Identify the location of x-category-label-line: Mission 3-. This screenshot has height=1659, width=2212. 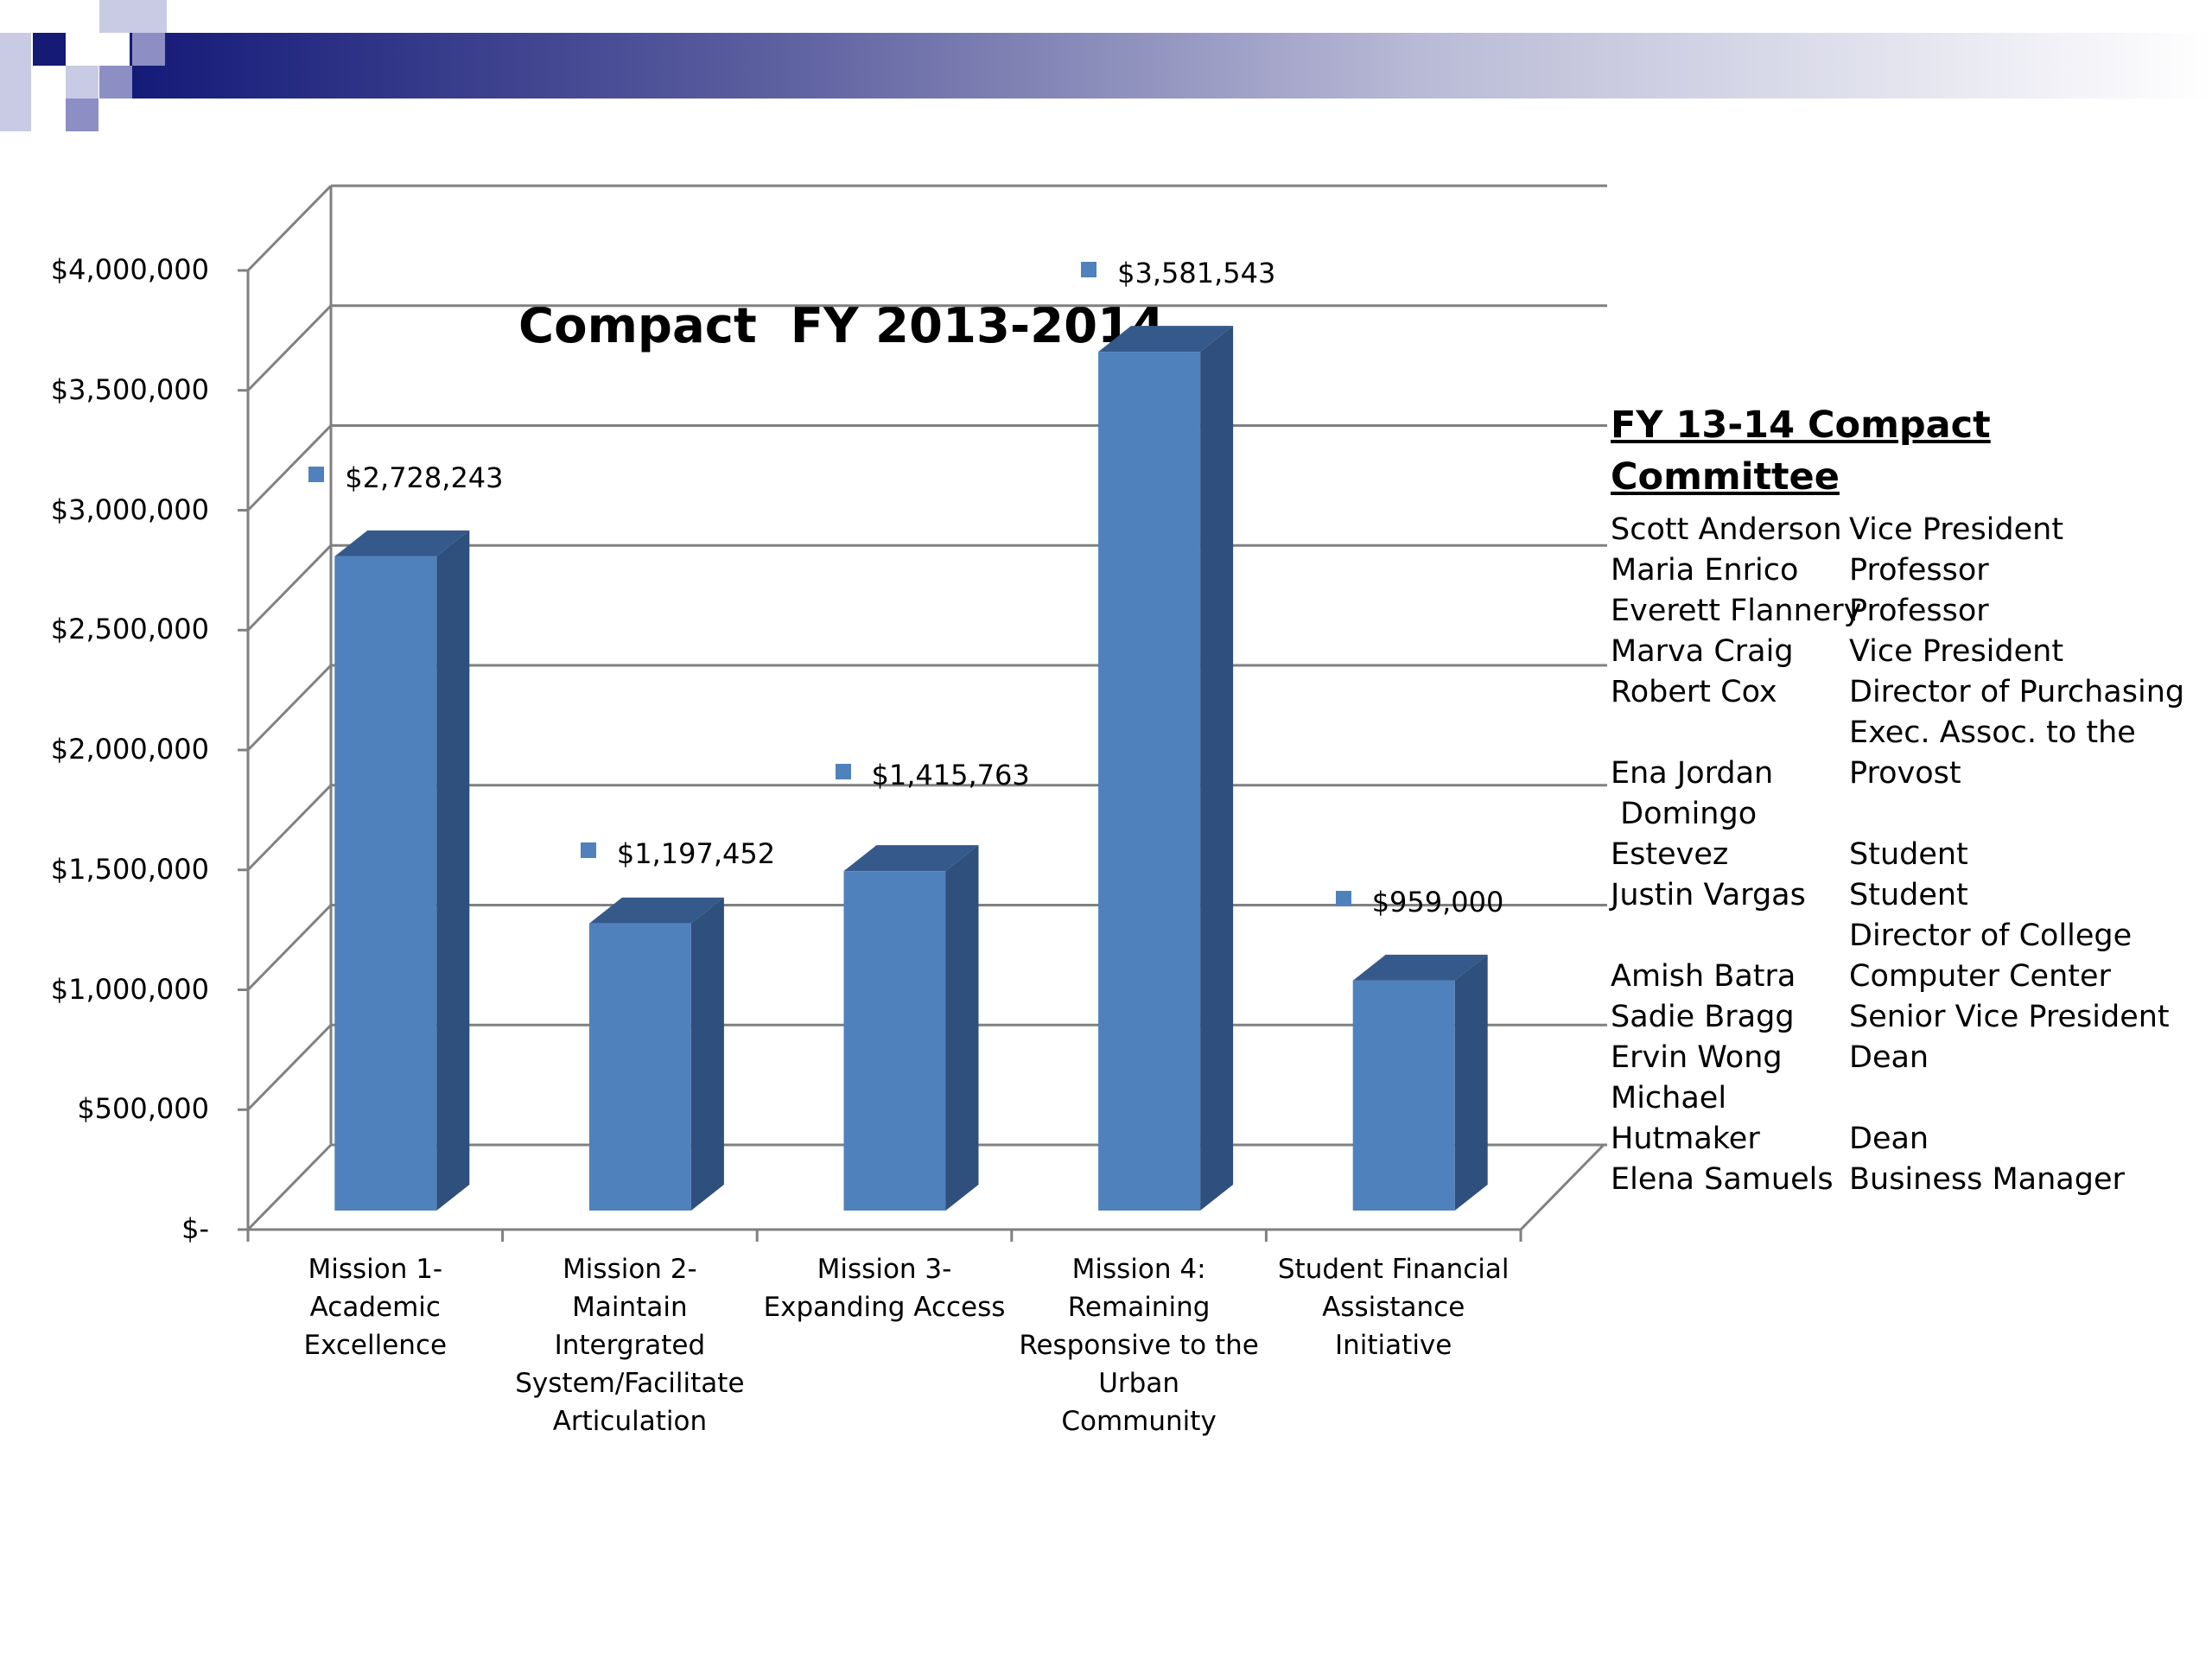
(884, 1269).